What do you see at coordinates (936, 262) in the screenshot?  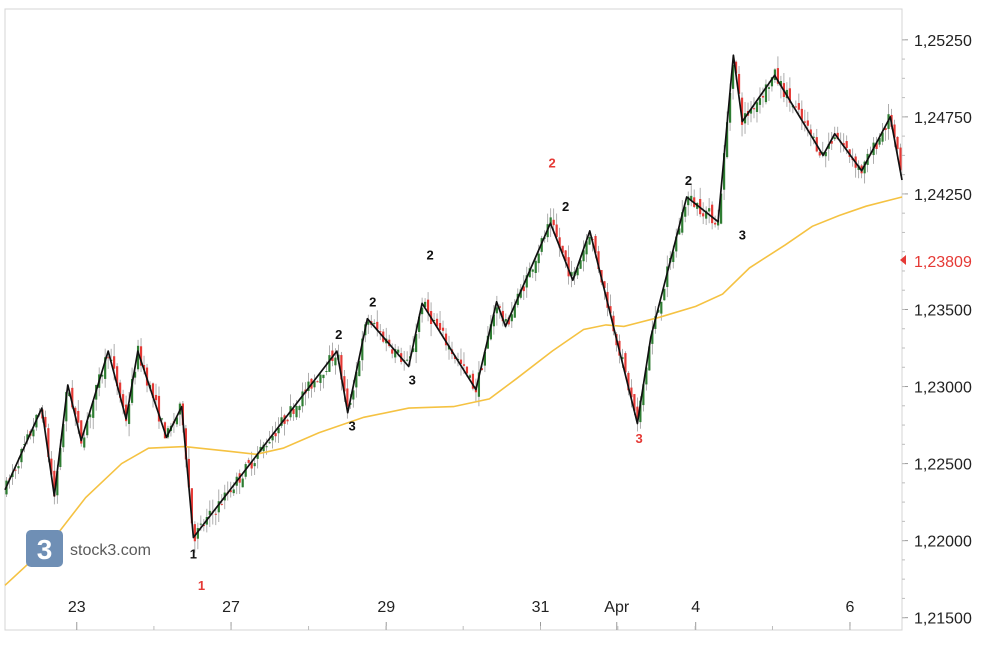 I see `current-price-tag: 1,23809` at bounding box center [936, 262].